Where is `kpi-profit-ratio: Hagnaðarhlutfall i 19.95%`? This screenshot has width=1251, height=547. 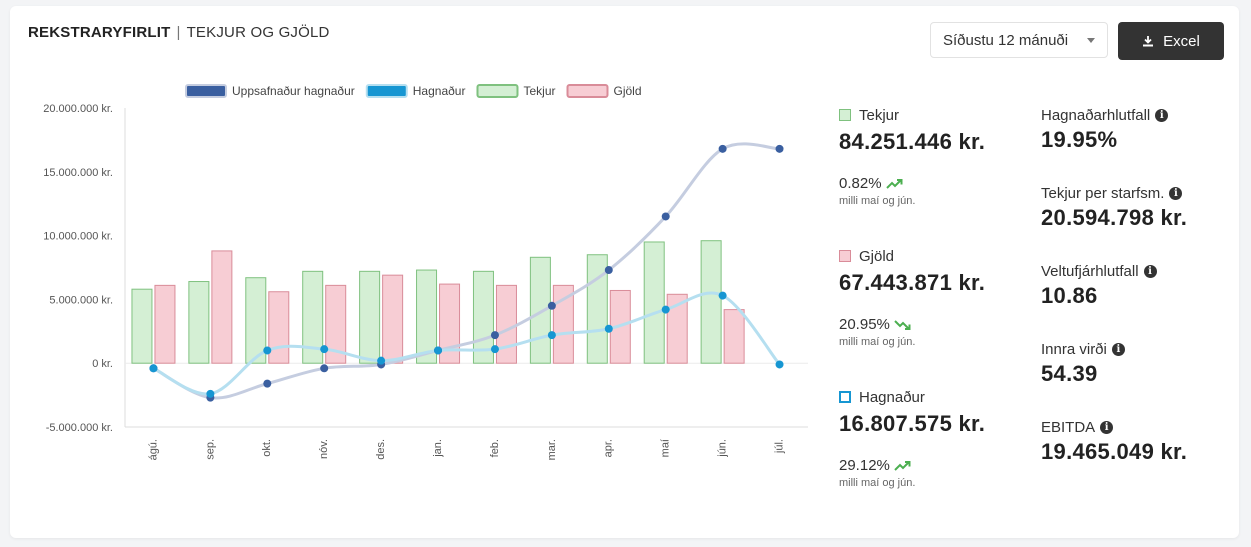 kpi-profit-ratio: Hagnaðarhlutfall i 19.95% is located at coordinates (1105, 129).